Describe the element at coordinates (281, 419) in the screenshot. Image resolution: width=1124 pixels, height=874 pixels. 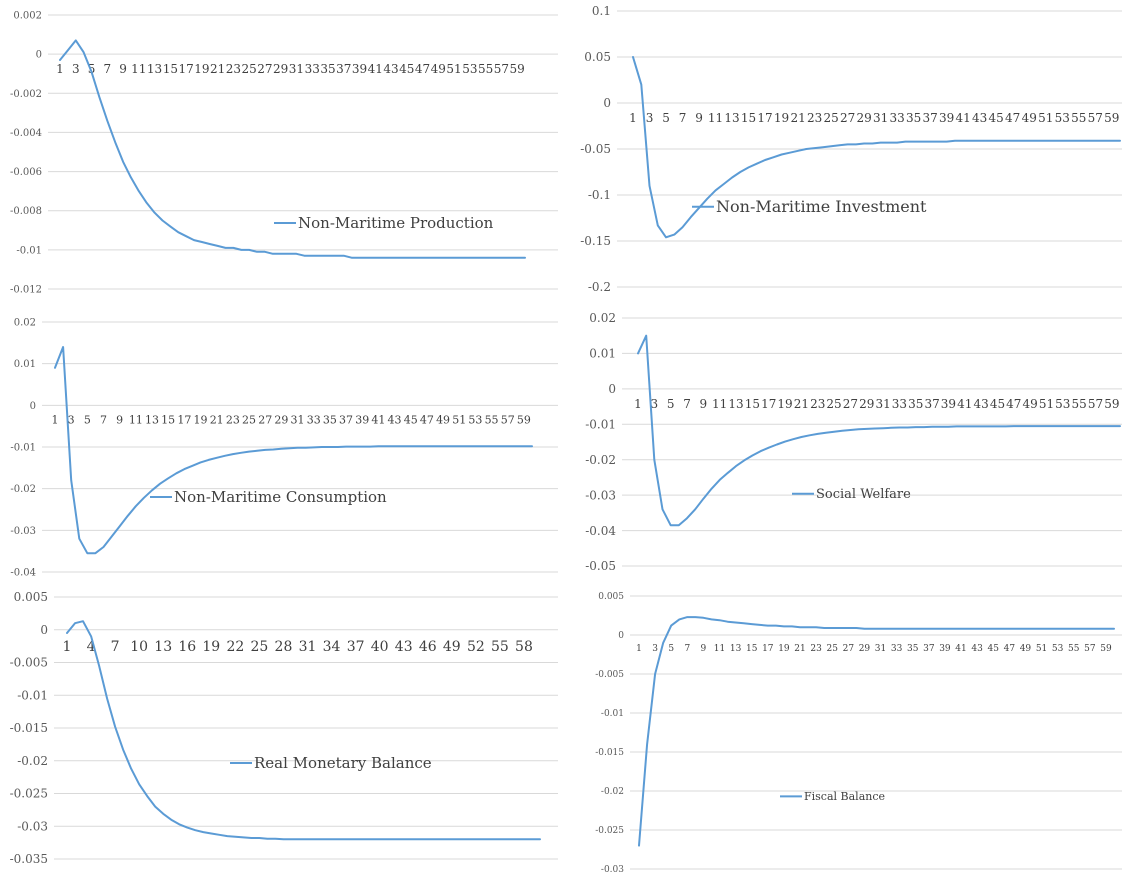
I see `x-tick-label: 29` at that location.